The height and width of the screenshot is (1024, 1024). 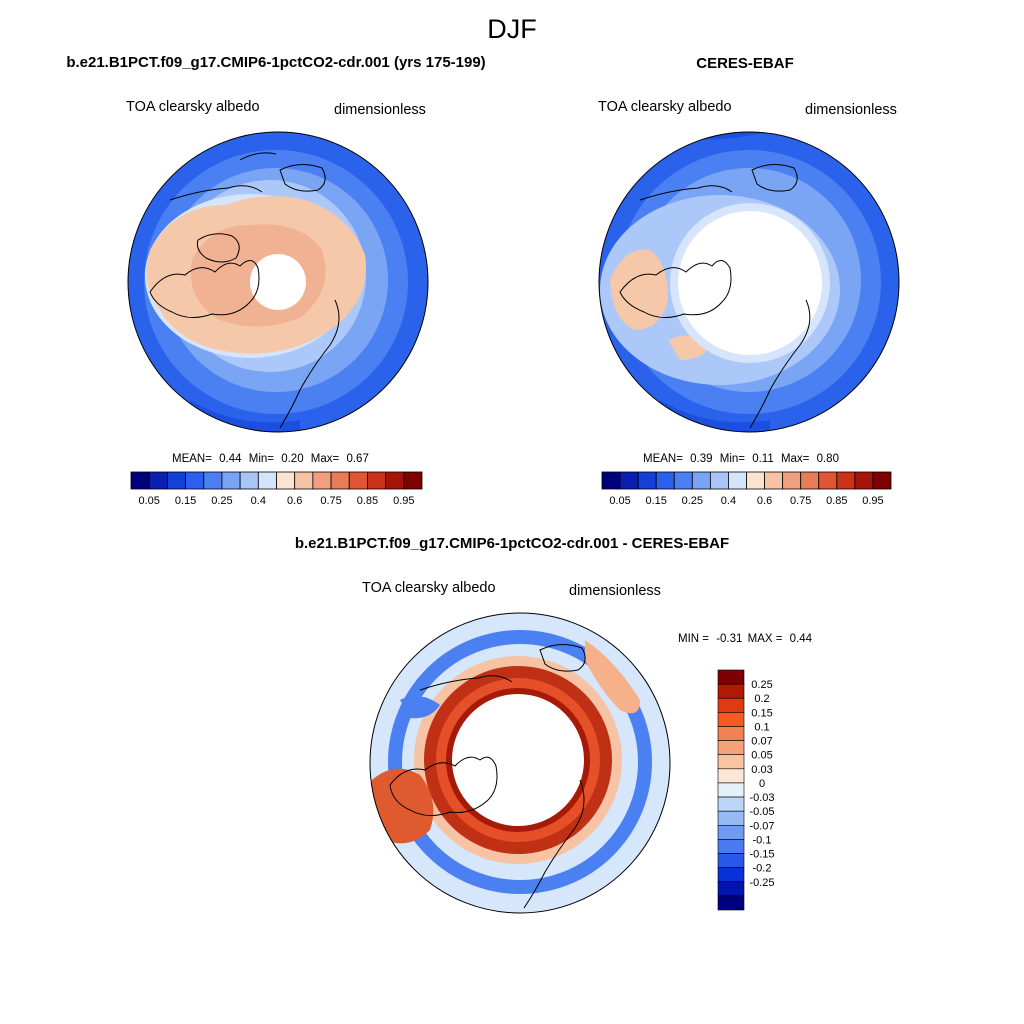 What do you see at coordinates (762, 840) in the screenshot?
I see `colorbar3-tick-label: -0.1` at bounding box center [762, 840].